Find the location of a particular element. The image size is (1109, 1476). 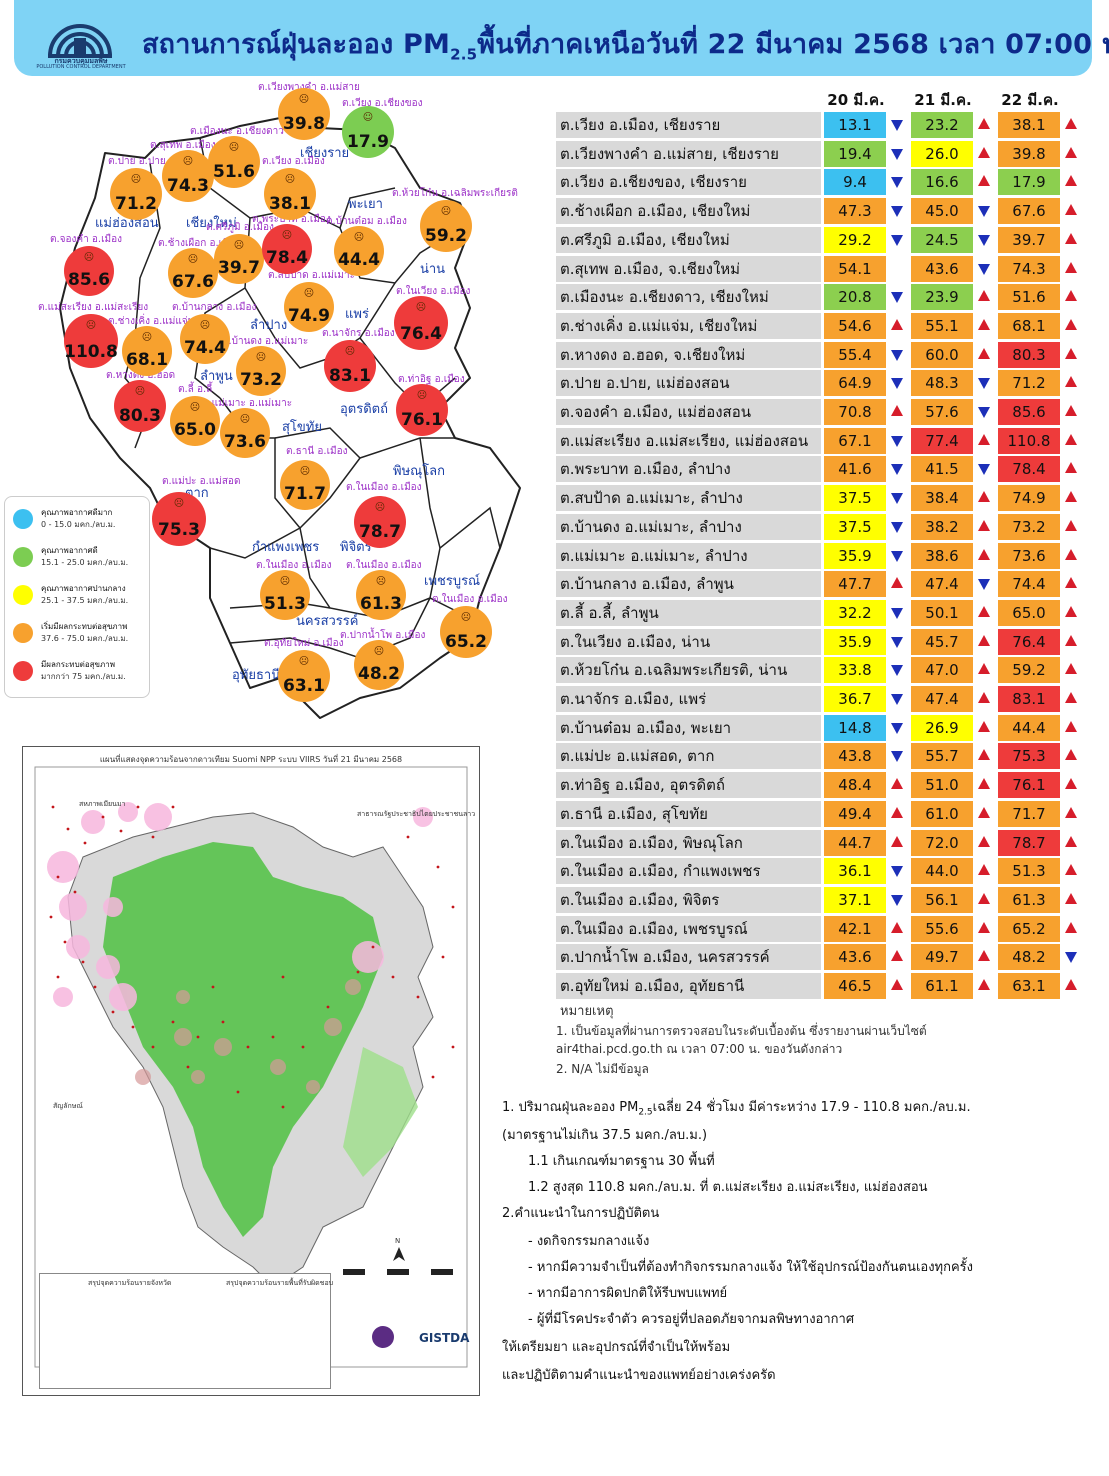

pm-bubble: ☹ 83.1 is located at coordinates (350, 366).